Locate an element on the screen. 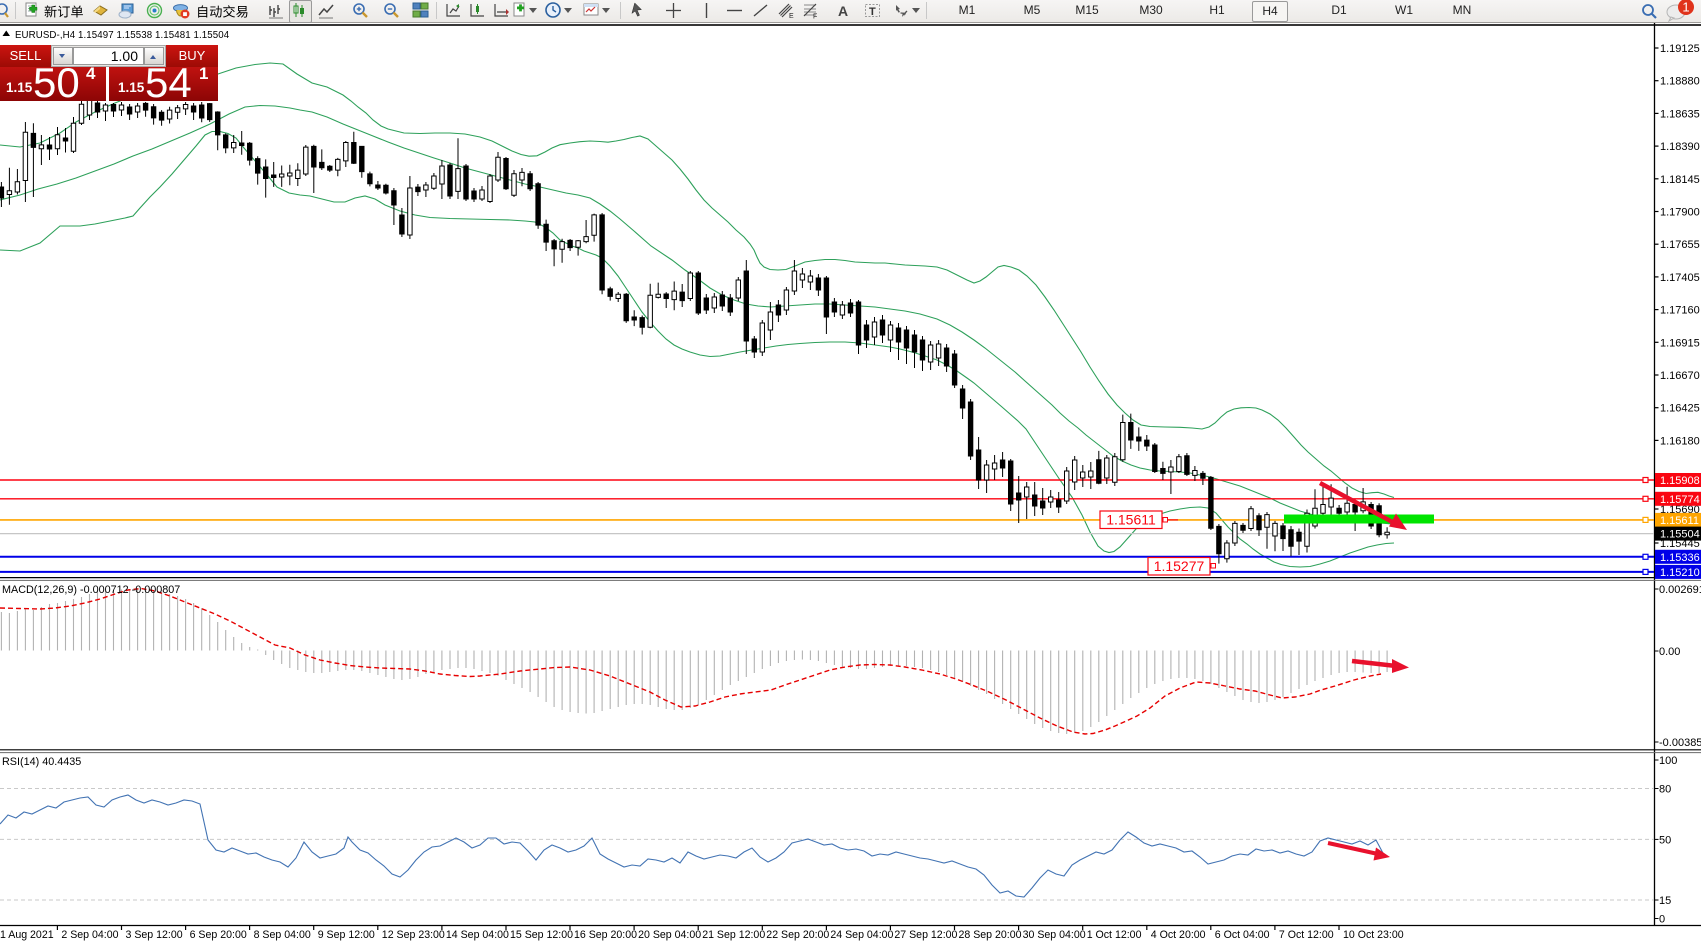  svg-text: 1.18390 is located at coordinates (1680, 147).